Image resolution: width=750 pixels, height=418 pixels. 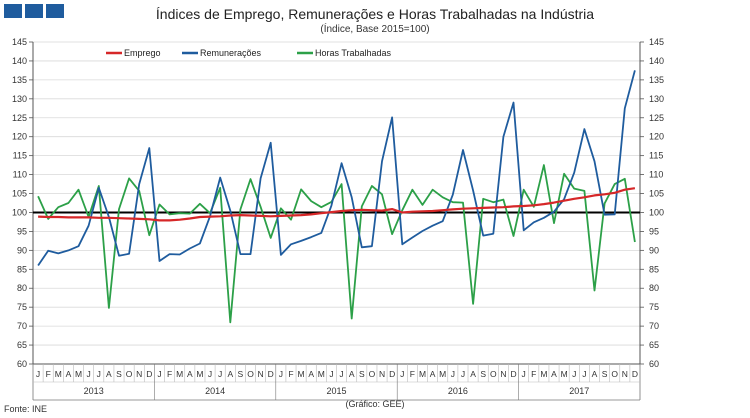 What do you see at coordinates (656, 137) in the screenshot?
I see `y-tick-label-right: 120` at bounding box center [656, 137].